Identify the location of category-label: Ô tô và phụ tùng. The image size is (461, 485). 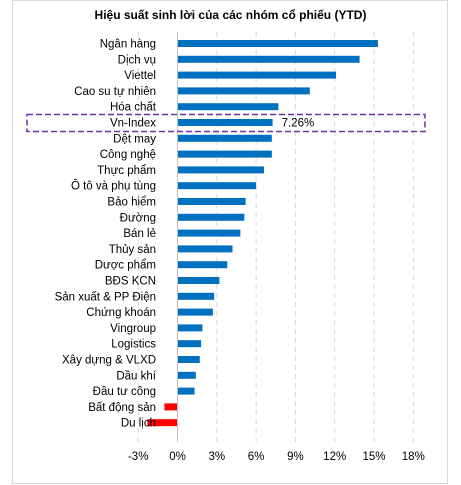
(113, 186).